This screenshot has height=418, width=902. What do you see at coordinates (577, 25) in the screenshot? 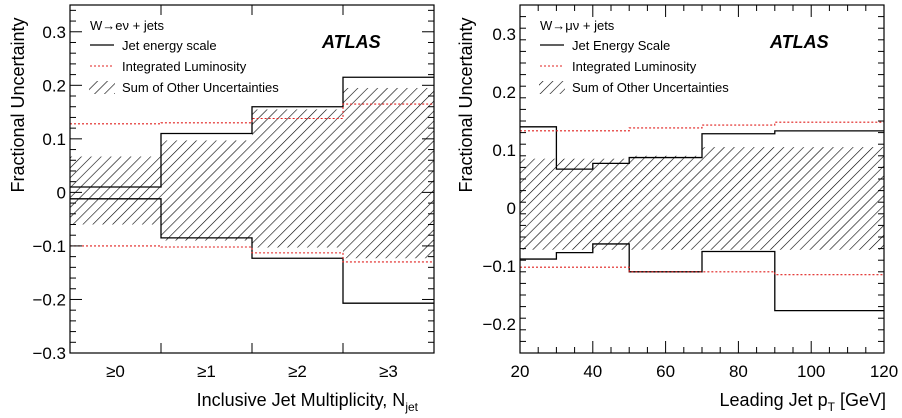
I see `process-label: W→μν + jets` at bounding box center [577, 25].